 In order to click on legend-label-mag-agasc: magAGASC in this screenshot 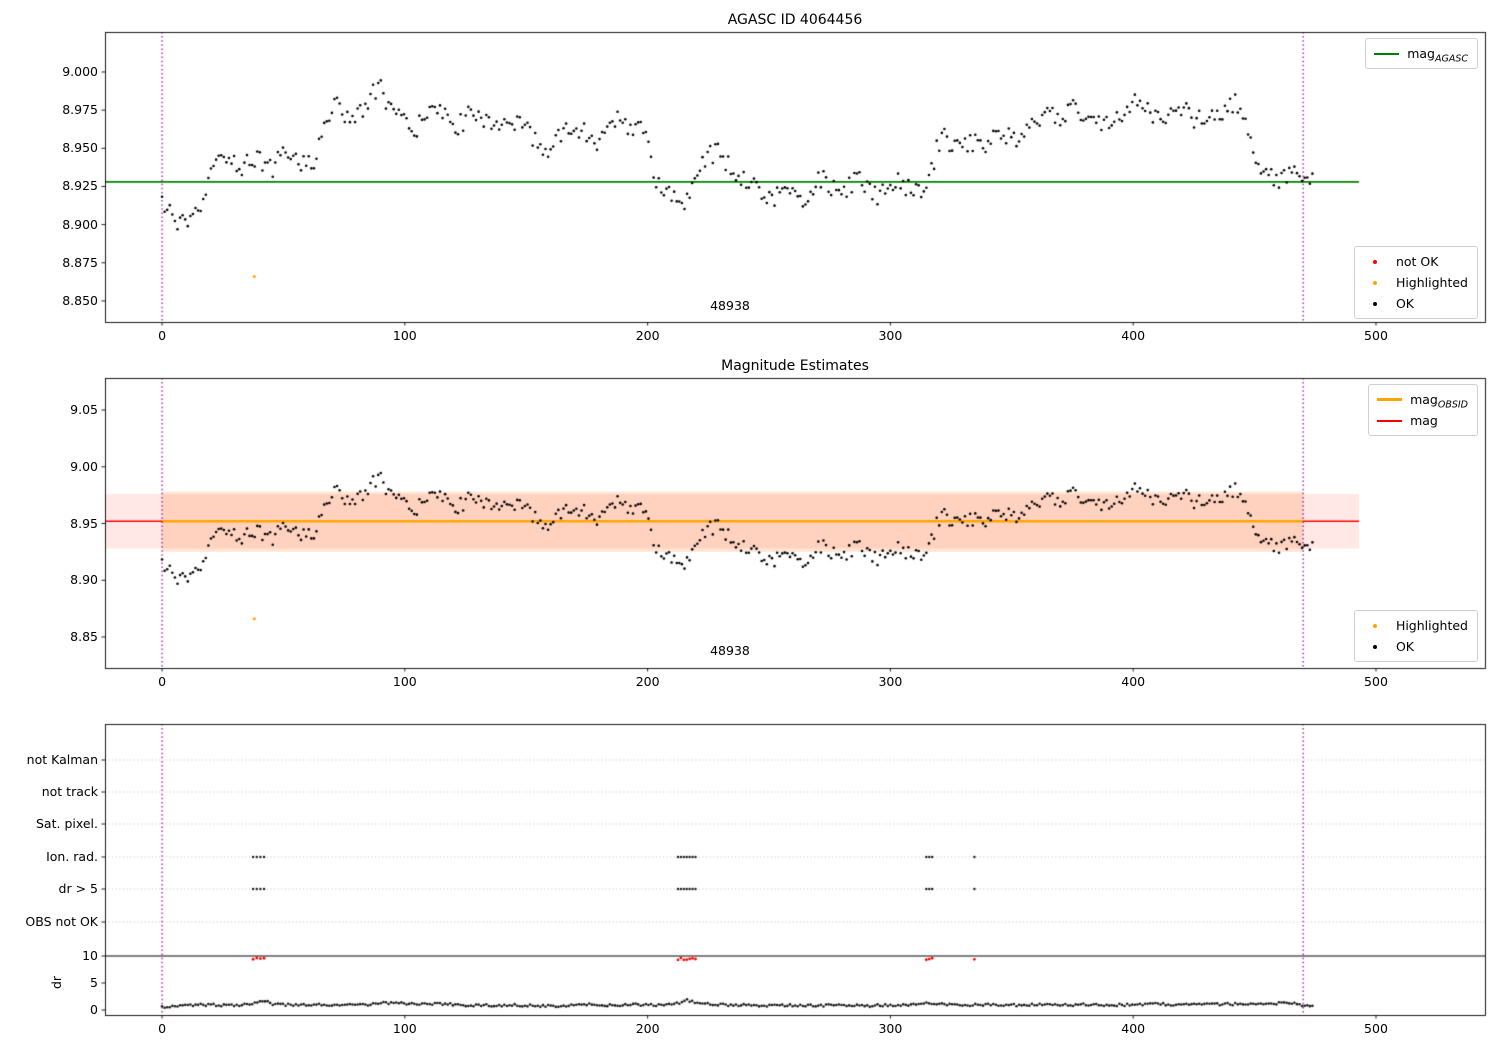, I will do `click(1437, 55)`.